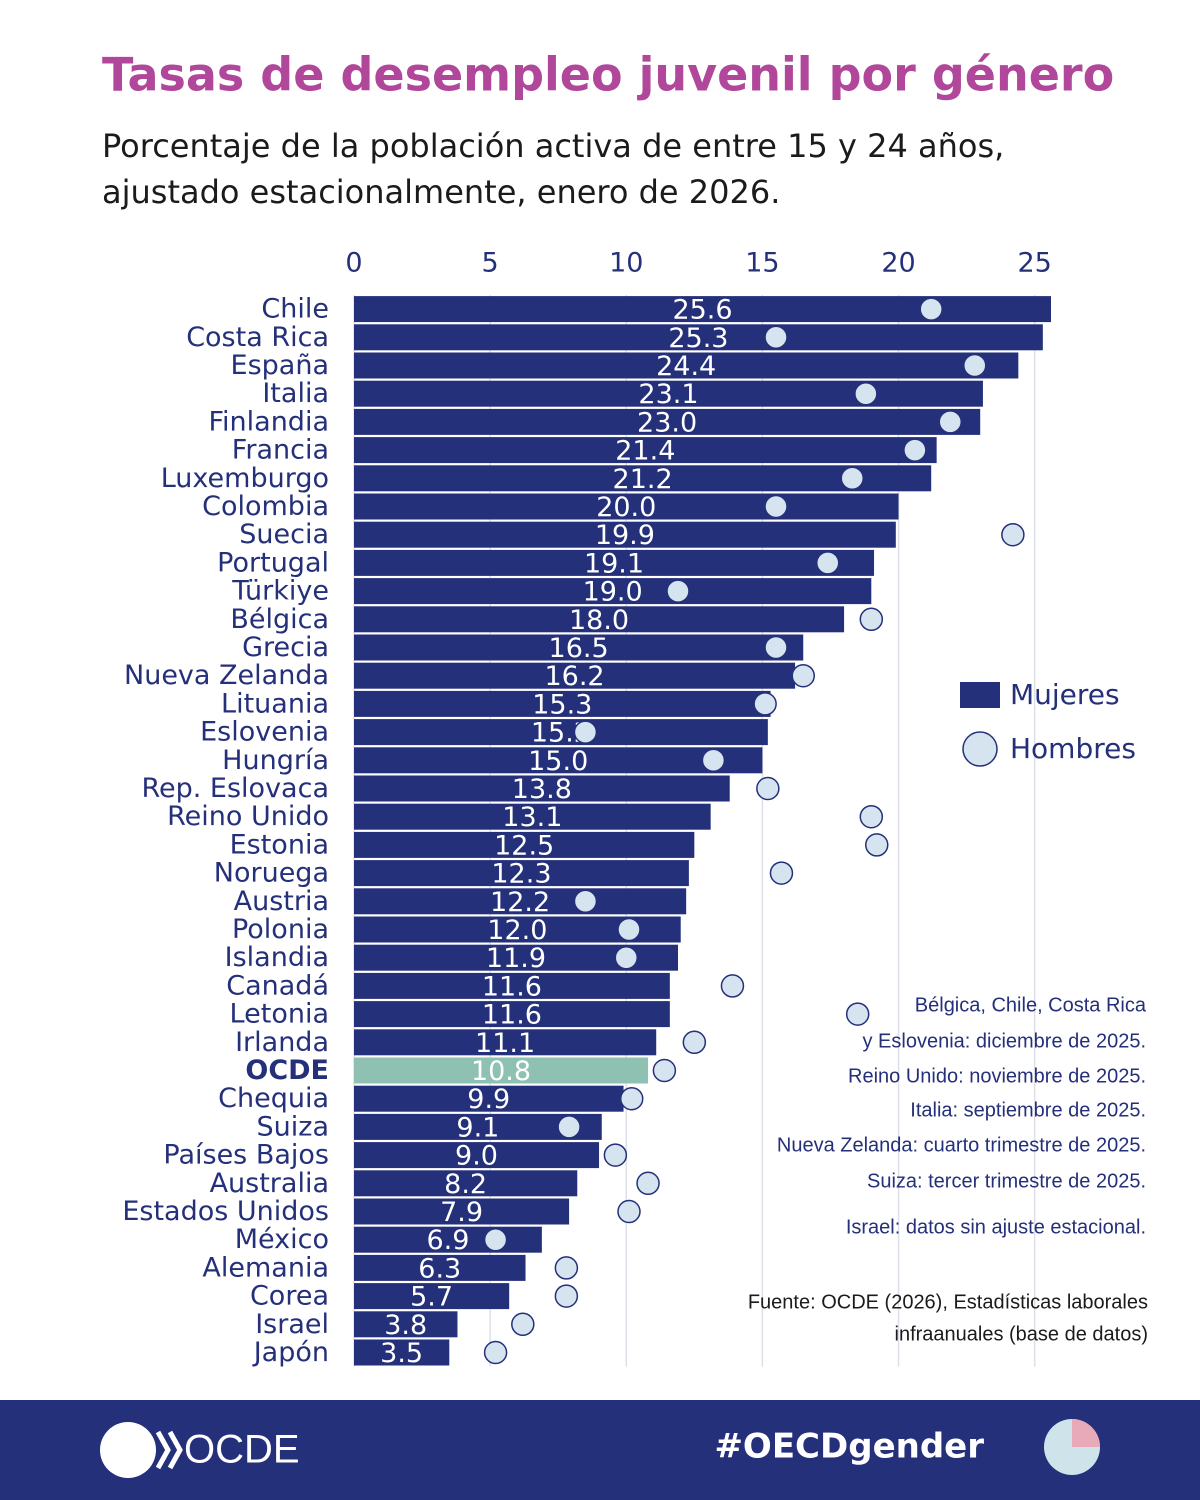 The width and height of the screenshot is (1200, 1500). Describe the element at coordinates (558, 761) in the screenshot. I see `value-label: 15.0` at that location.